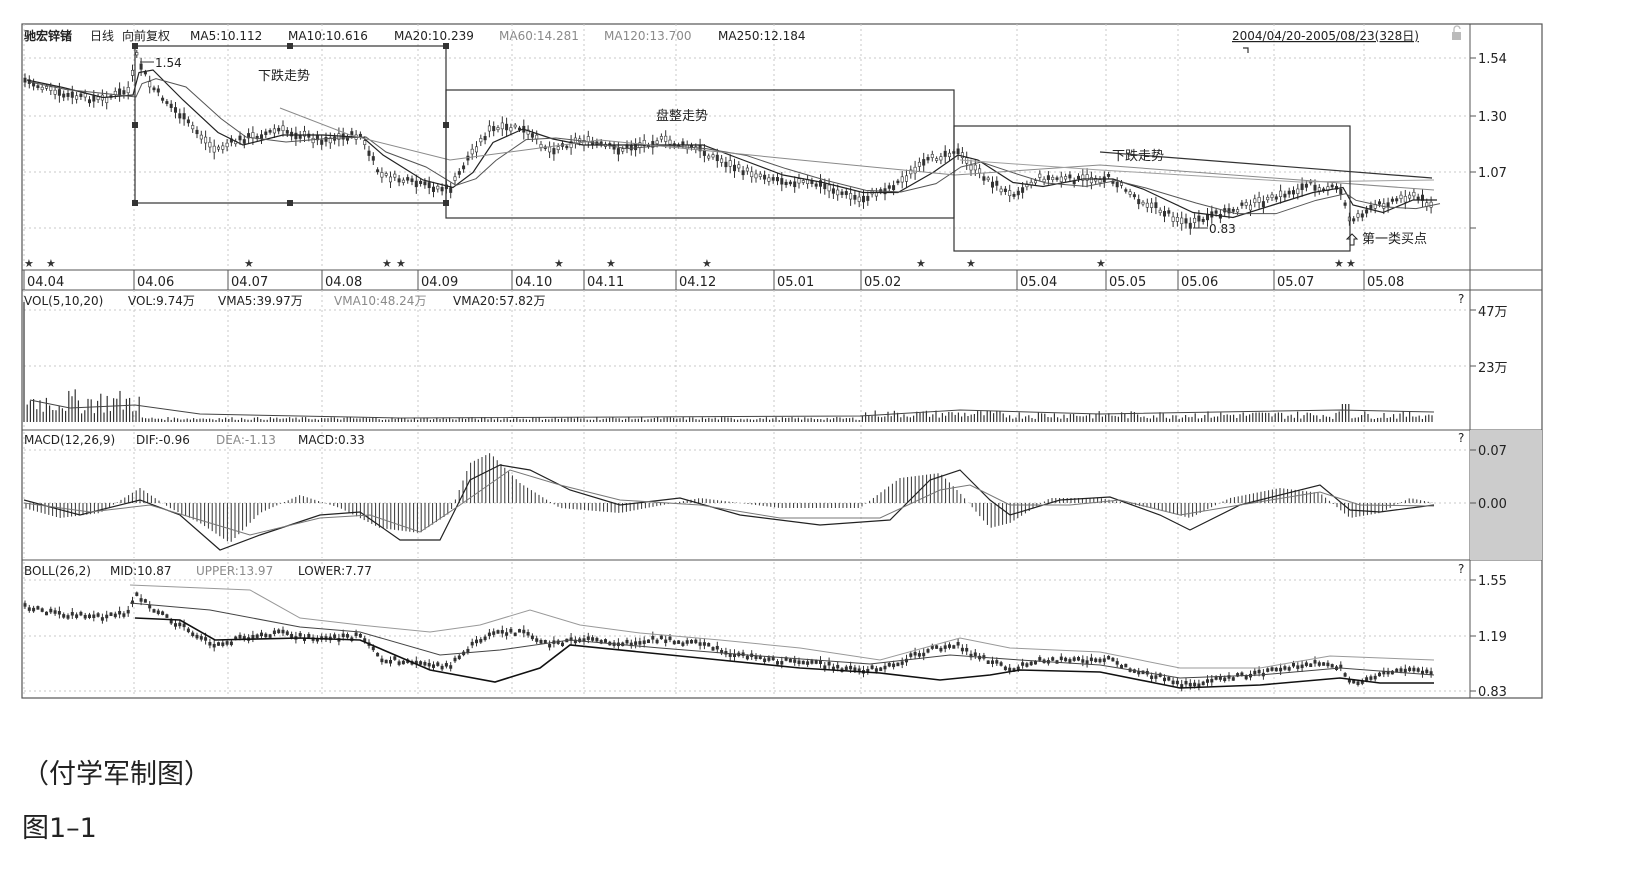 This screenshot has width=1630, height=882. I want to click on boll-tick: 0.83, so click(1492, 692).